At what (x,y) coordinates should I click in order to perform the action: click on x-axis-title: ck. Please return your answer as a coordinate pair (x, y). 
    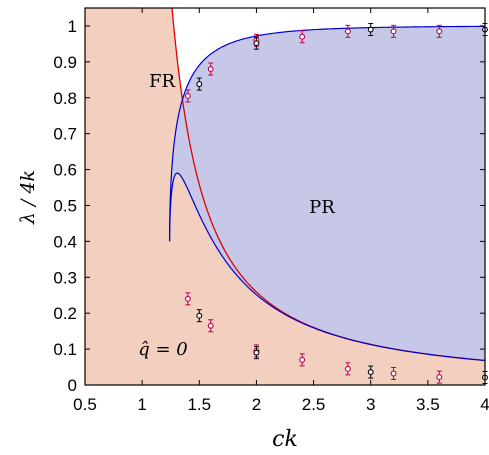
    Looking at the image, I should click on (285, 439).